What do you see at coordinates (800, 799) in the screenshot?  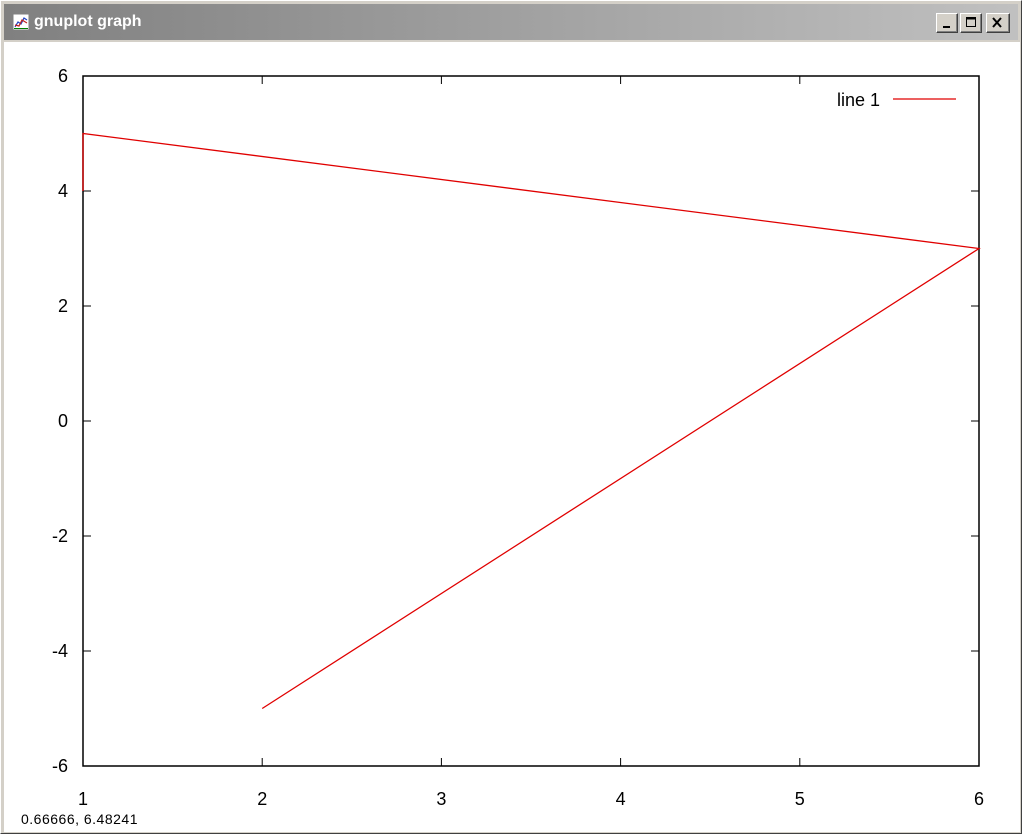 I see `x-tick-label: 5` at bounding box center [800, 799].